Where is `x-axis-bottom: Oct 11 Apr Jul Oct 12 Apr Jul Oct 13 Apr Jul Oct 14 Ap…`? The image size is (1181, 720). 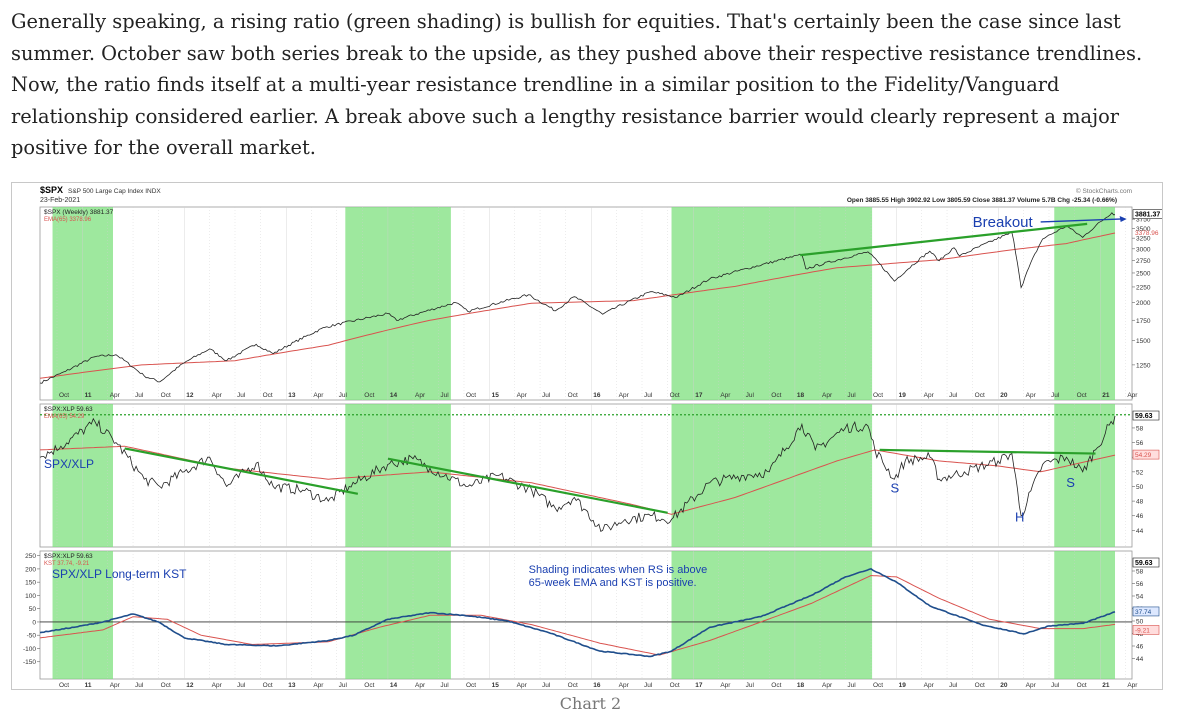 x-axis-bottom: Oct 11 Apr Jul Oct 12 Apr Jul Oct 13 Apr Jul Oct 14 Ap… is located at coordinates (598, 685).